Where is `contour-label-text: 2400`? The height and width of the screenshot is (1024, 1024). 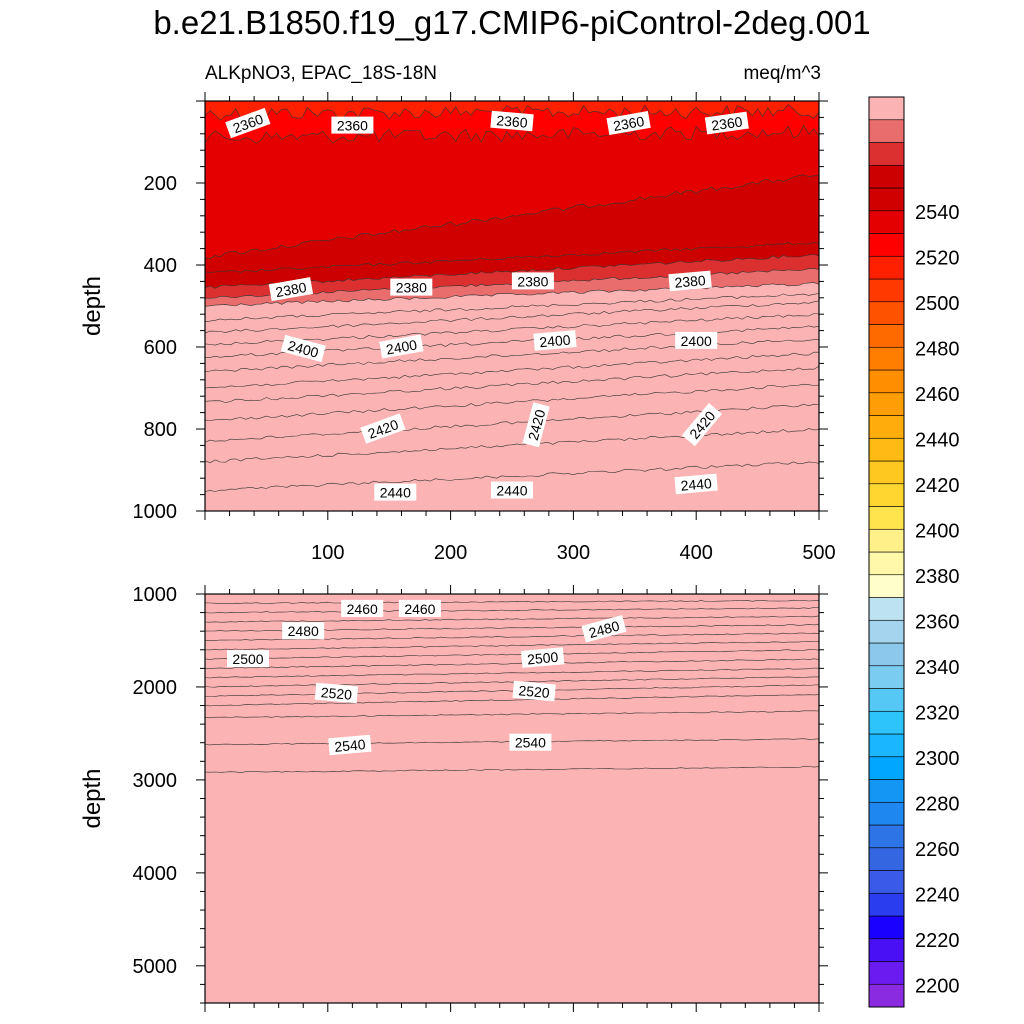 contour-label-text: 2400 is located at coordinates (402, 346).